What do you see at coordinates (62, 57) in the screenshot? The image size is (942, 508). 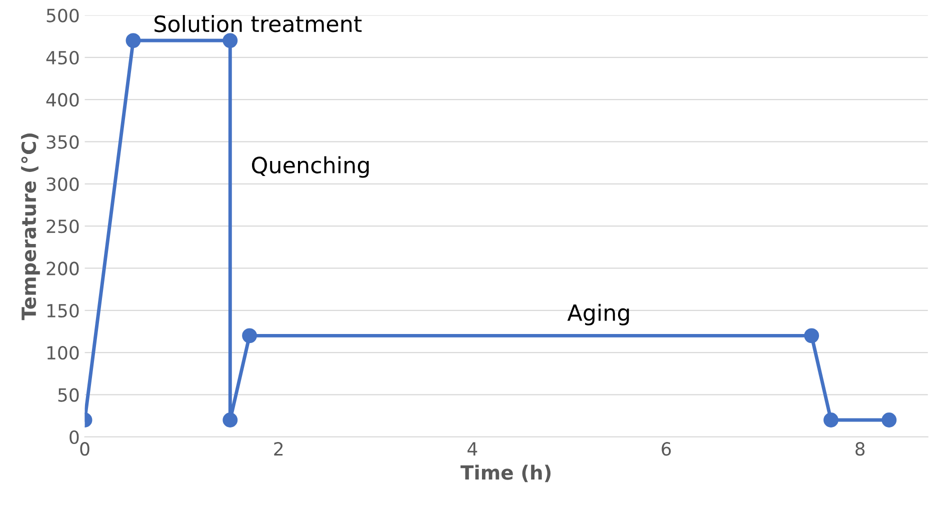 I see `y-tick-label: 450` at bounding box center [62, 57].